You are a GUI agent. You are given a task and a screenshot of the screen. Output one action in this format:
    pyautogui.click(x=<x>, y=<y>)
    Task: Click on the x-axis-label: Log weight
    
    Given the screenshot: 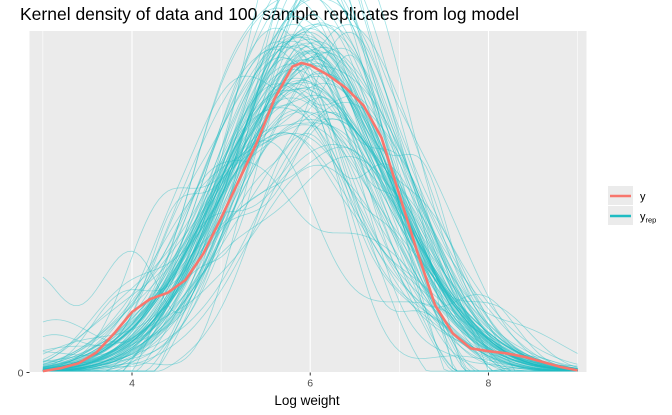 What is the action you would take?
    pyautogui.click(x=307, y=400)
    